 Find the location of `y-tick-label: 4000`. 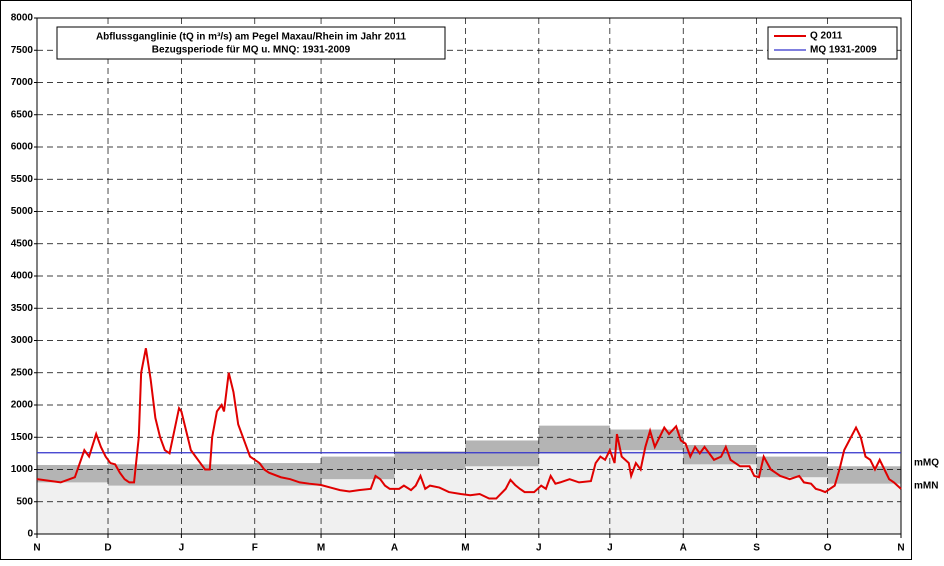

y-tick-label: 4000 is located at coordinates (22, 276).